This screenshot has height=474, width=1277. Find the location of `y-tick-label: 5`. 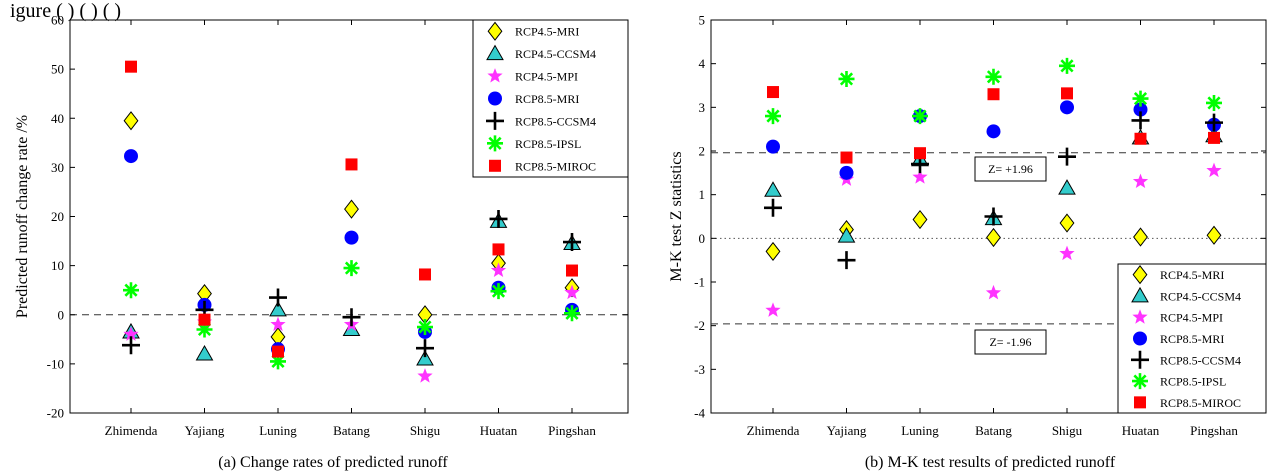

y-tick-label: 5 is located at coordinates (702, 20).